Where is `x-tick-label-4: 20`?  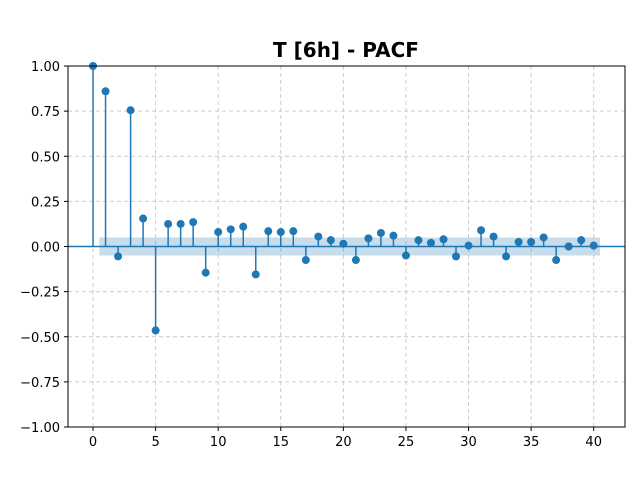 x-tick-label-4: 20 is located at coordinates (343, 442).